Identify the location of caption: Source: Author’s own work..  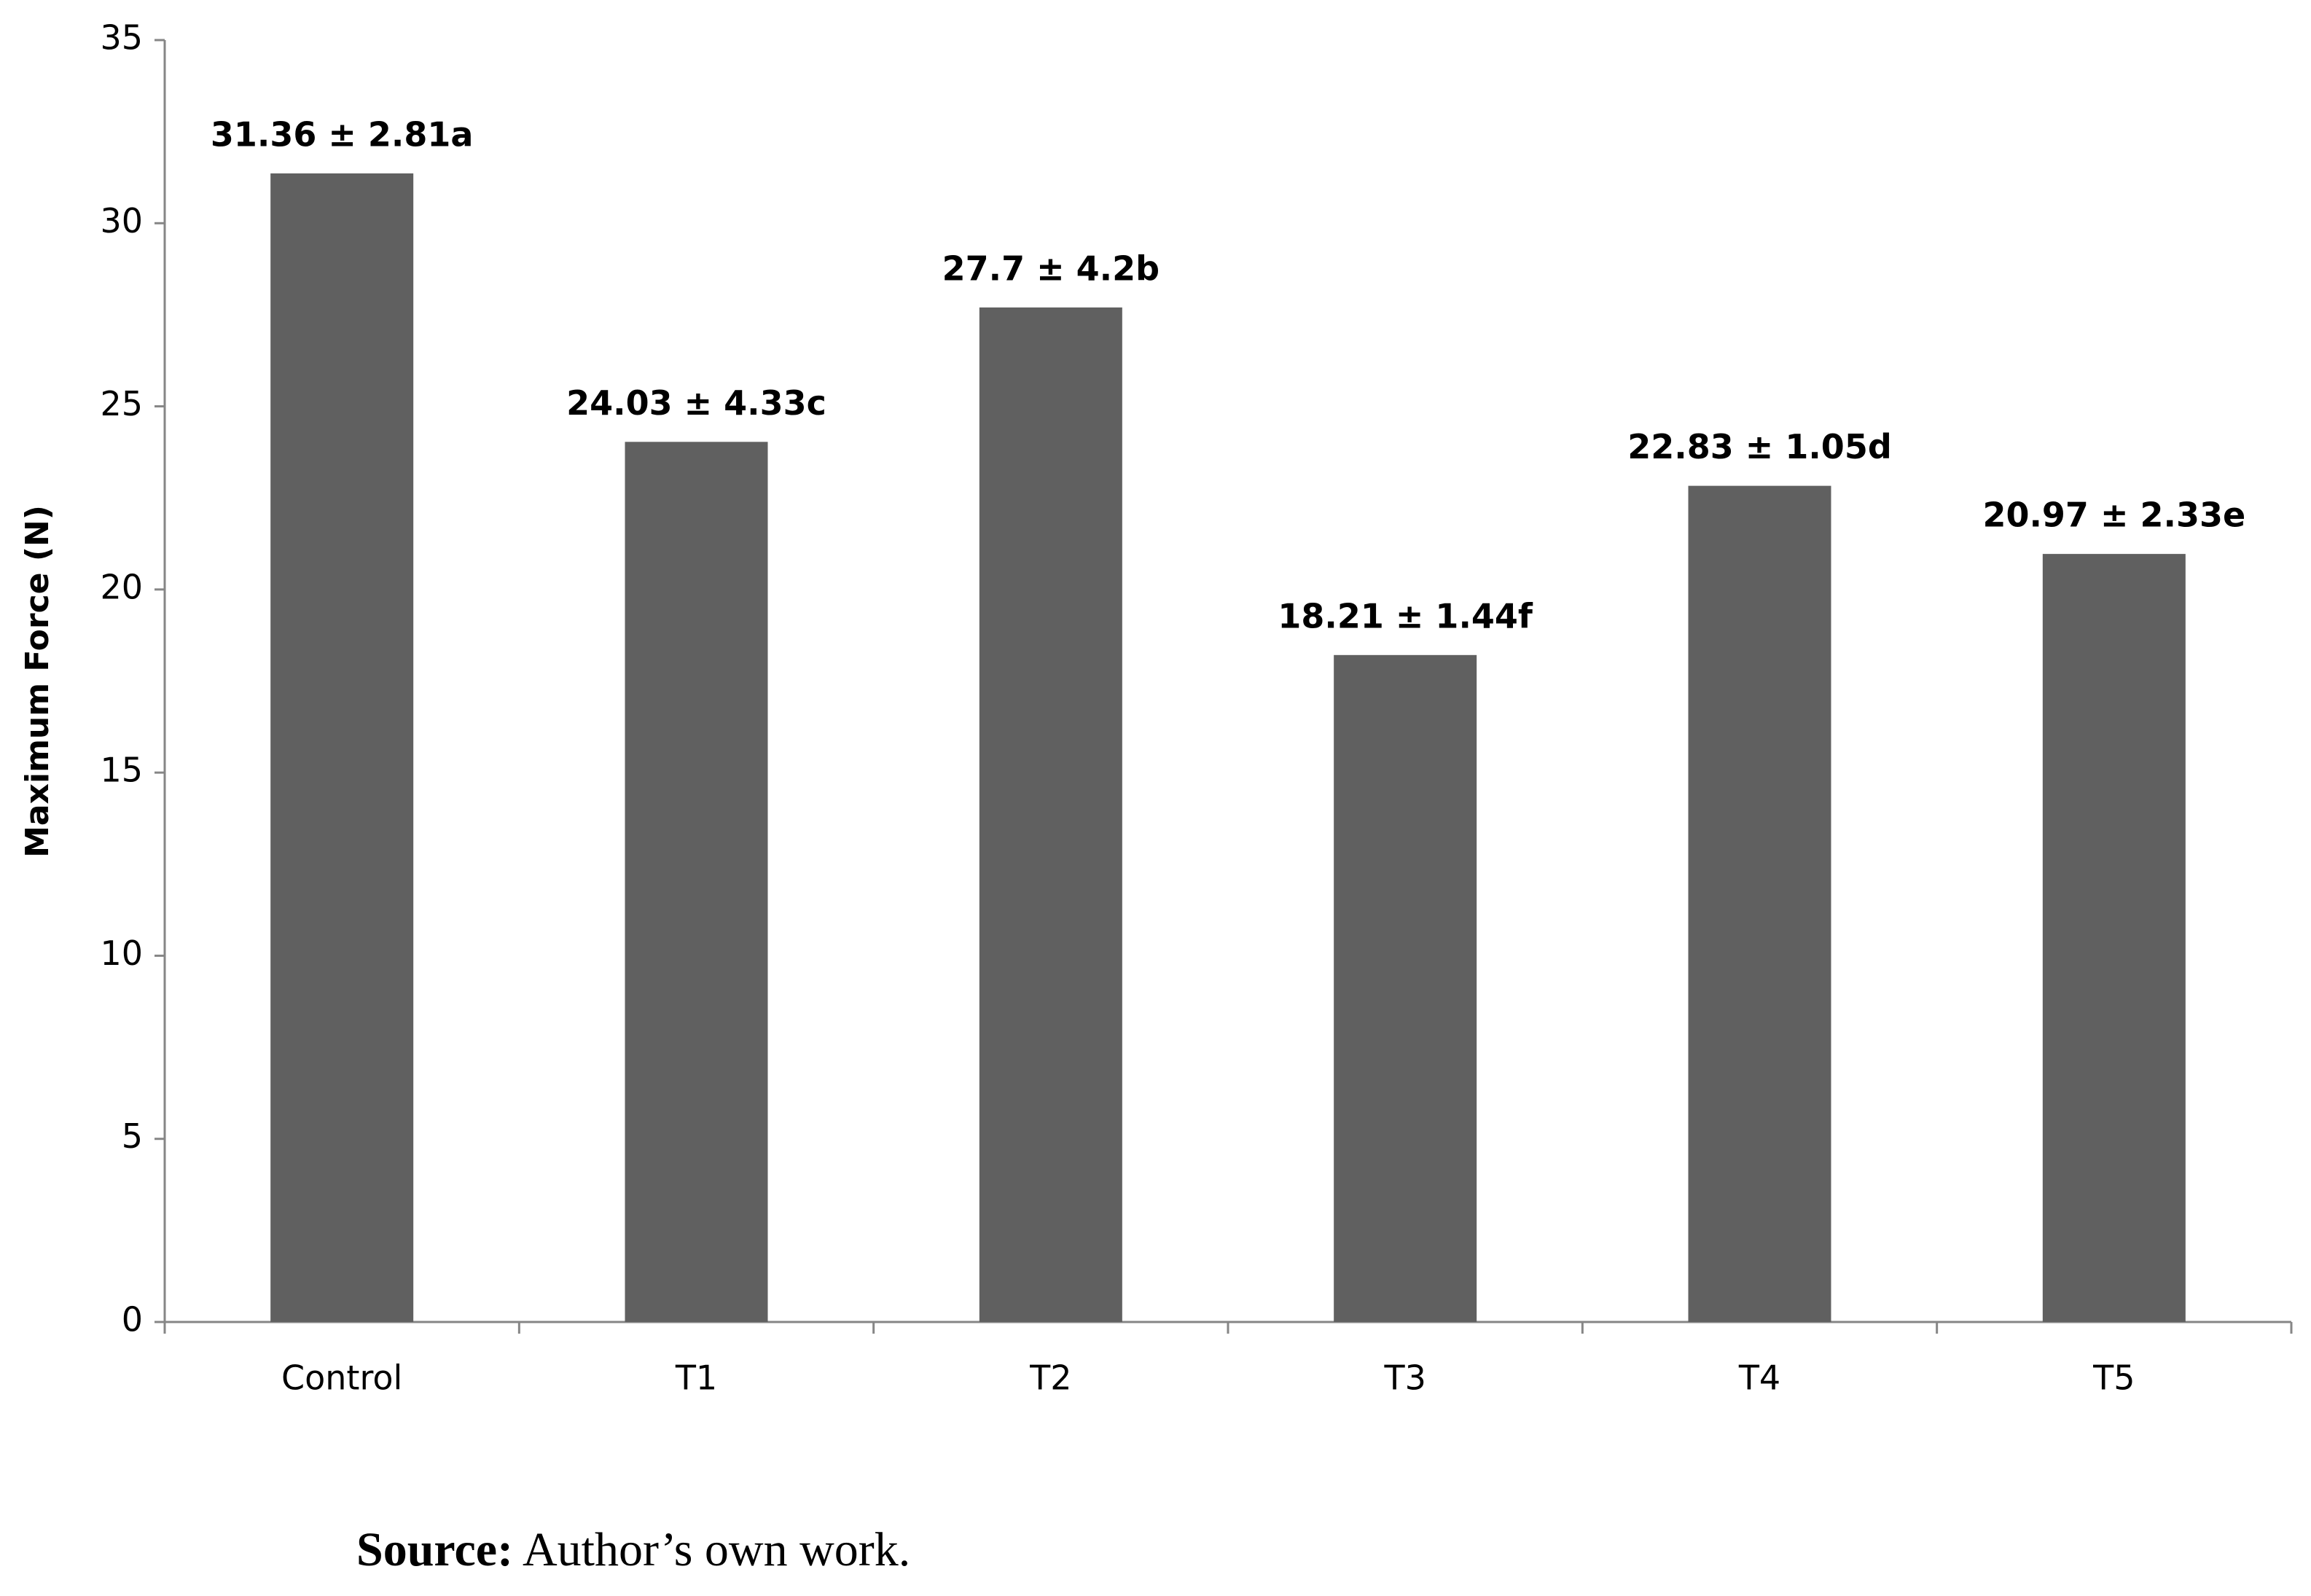
(633, 1549).